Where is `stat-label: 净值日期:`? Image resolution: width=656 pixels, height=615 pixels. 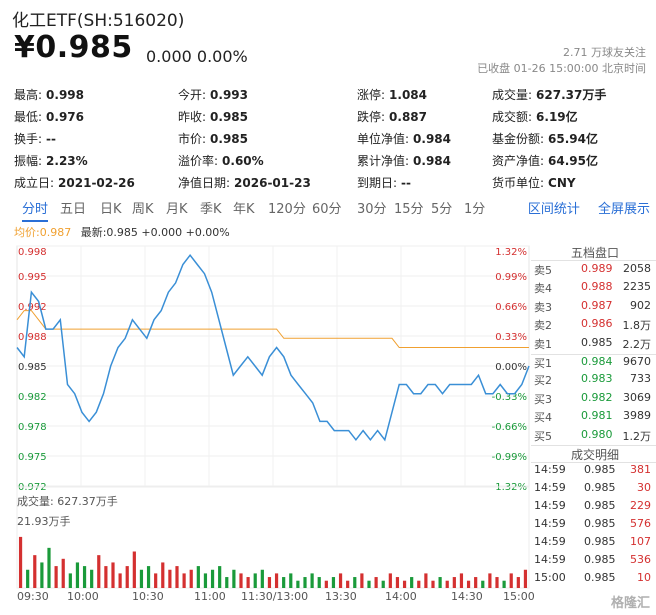 stat-label: 净值日期: is located at coordinates (204, 183).